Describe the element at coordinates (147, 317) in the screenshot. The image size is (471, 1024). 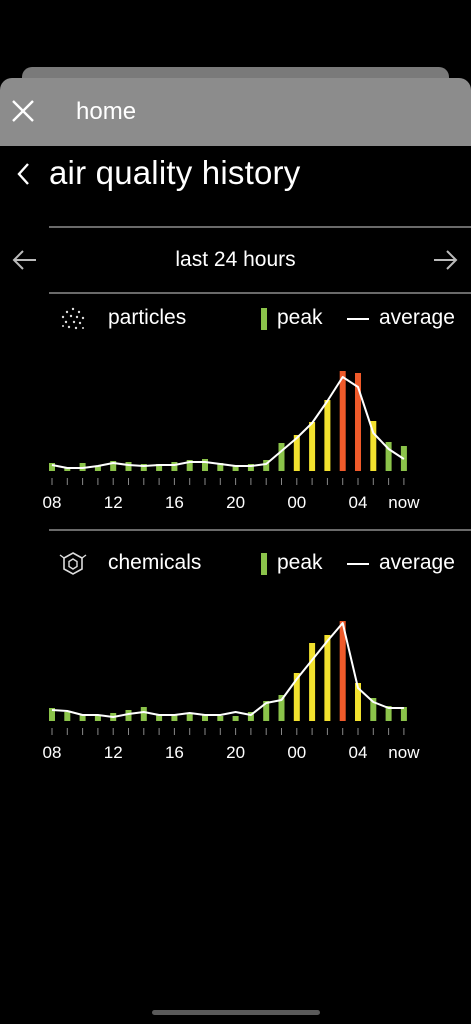
I see `chart-title: particles` at that location.